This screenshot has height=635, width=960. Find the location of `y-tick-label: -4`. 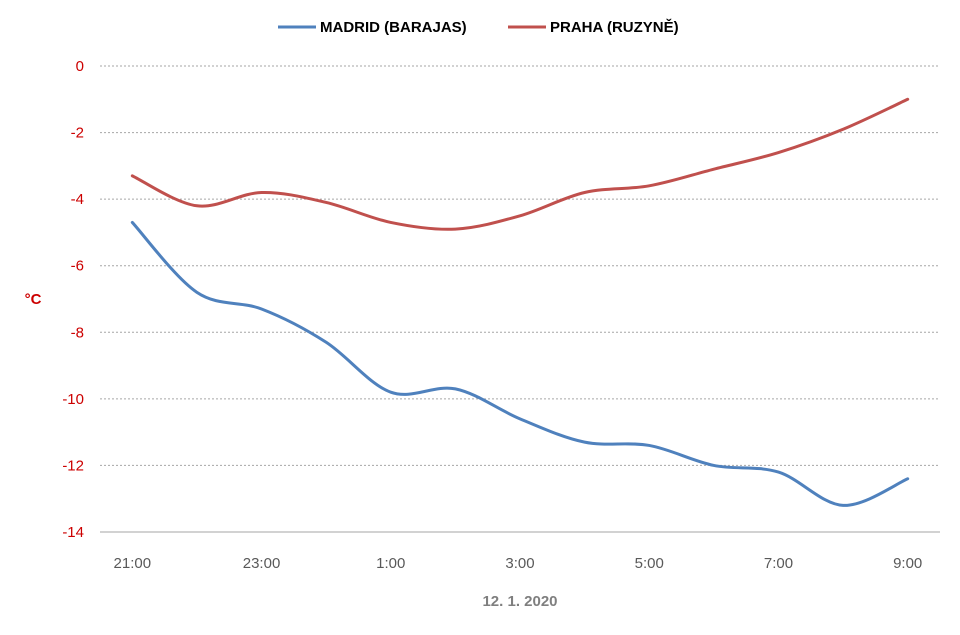

y-tick-label: -4 is located at coordinates (77, 199).